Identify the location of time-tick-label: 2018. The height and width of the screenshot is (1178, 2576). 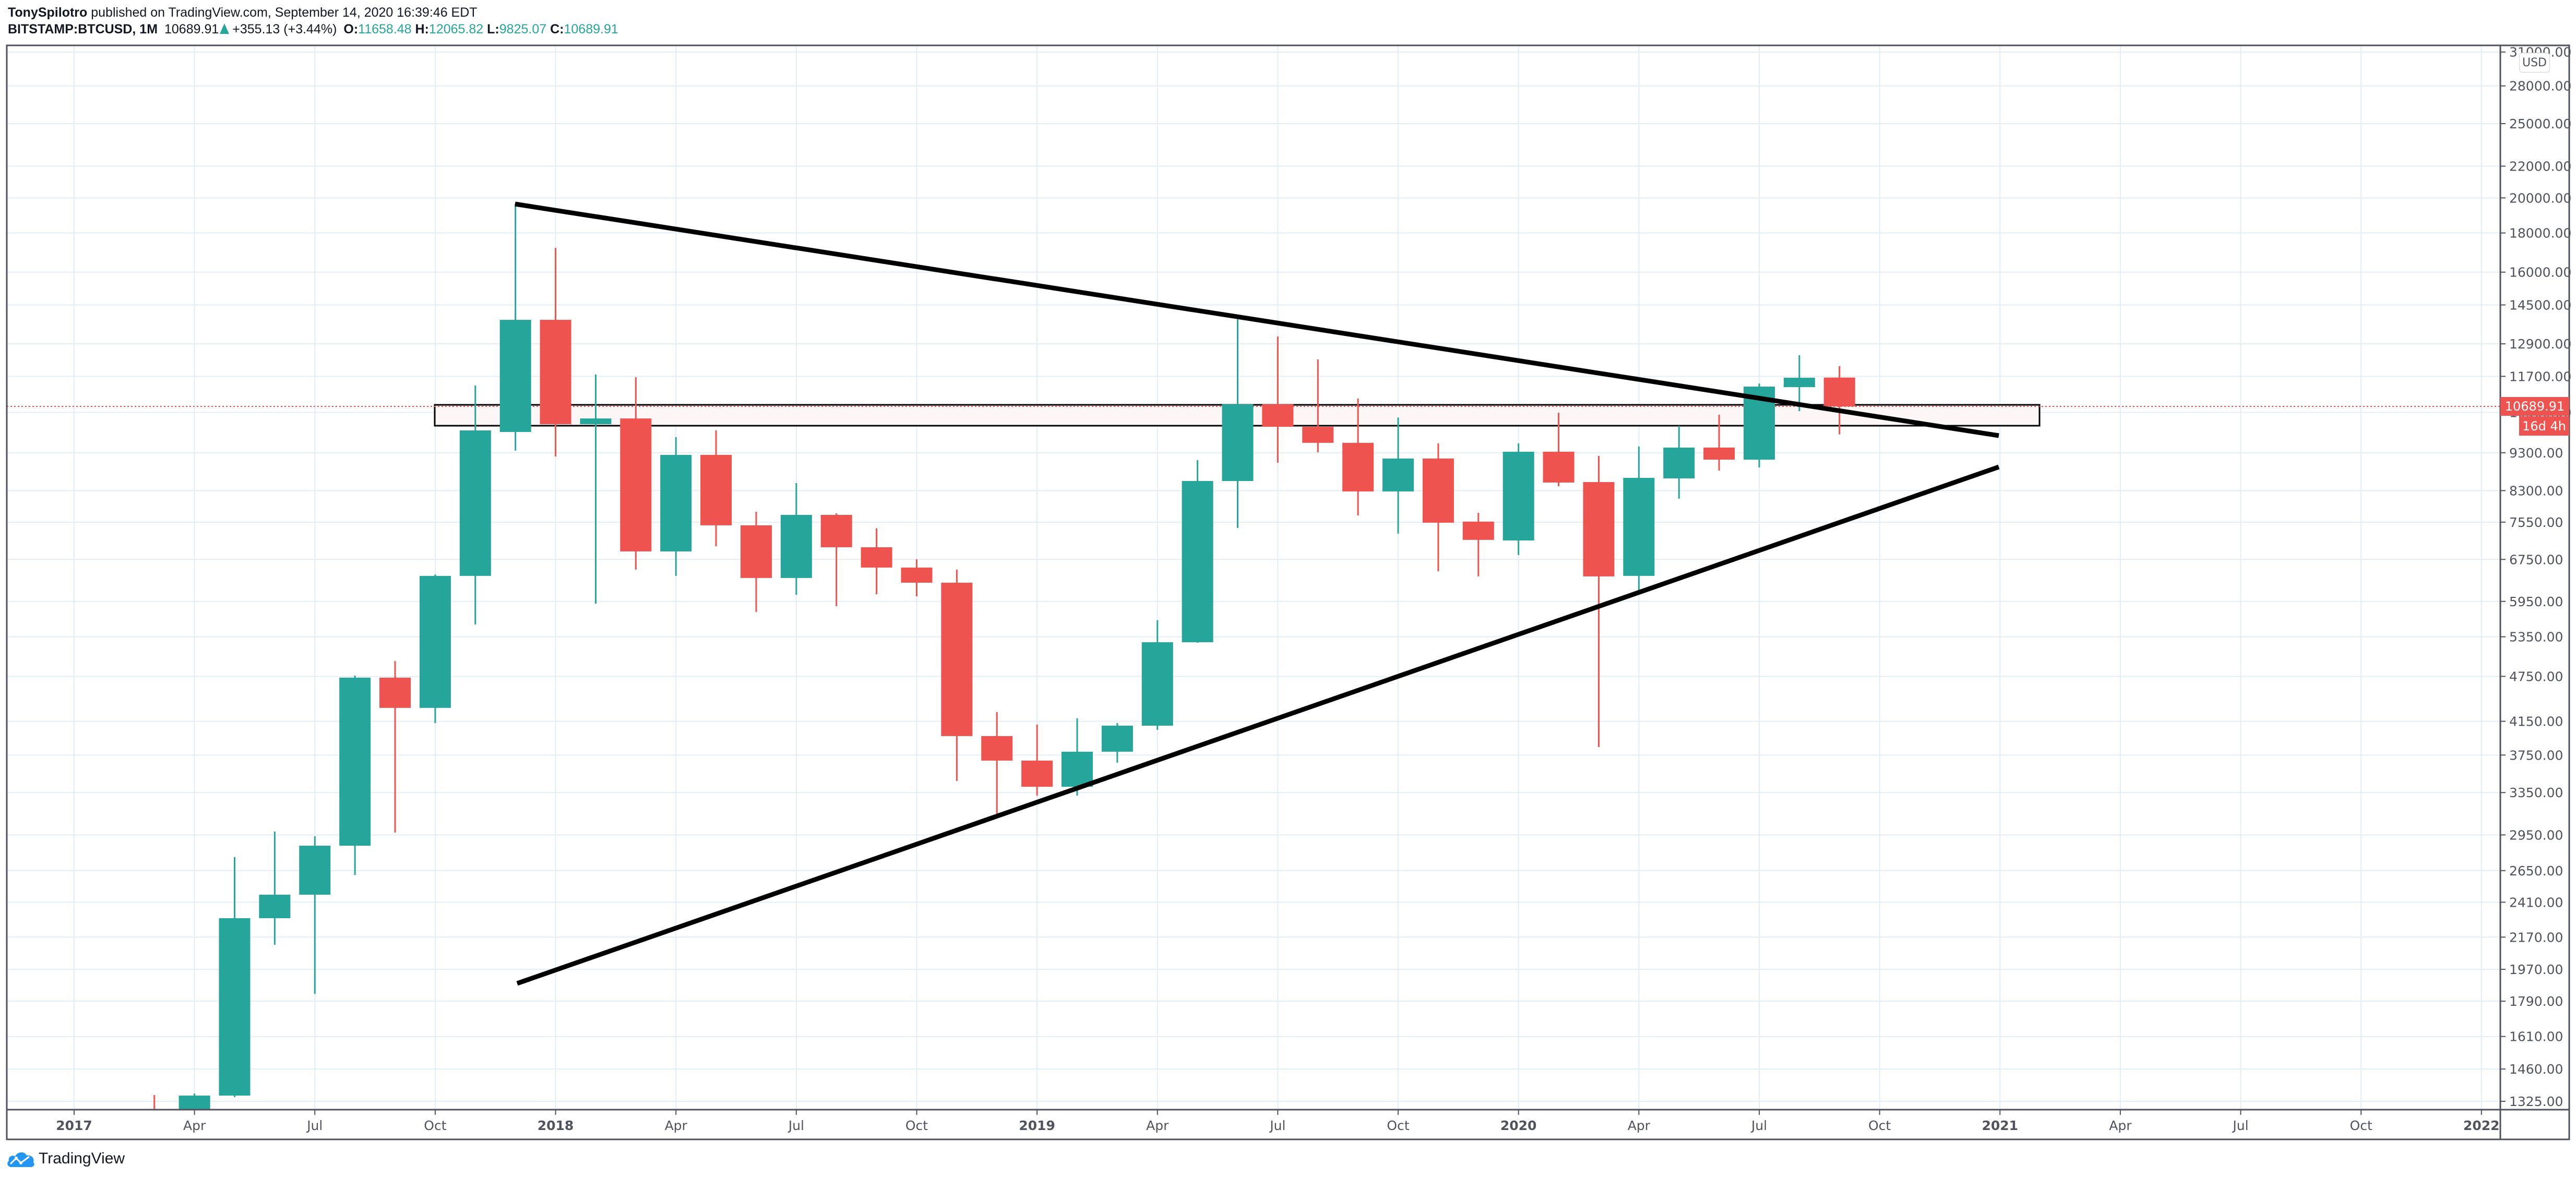
(556, 1125).